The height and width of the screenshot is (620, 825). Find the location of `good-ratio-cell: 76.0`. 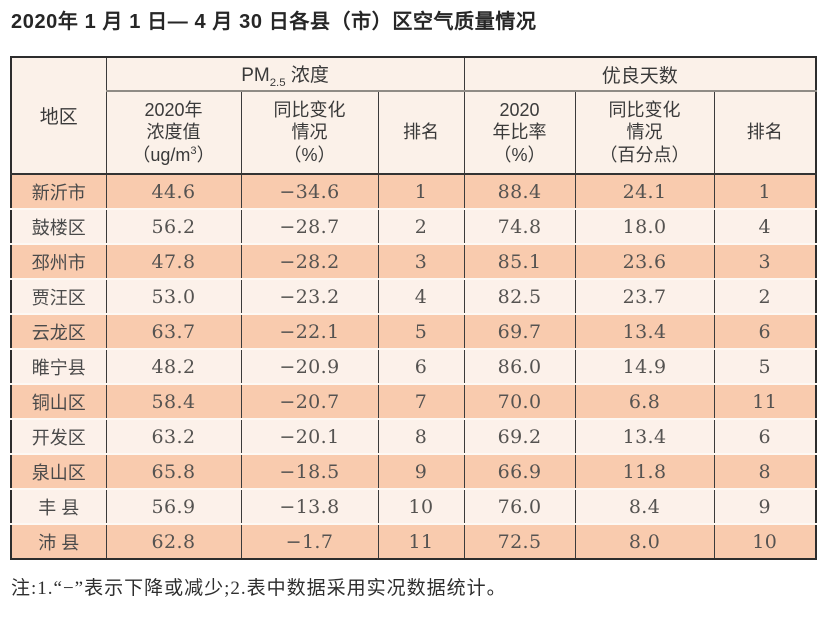

good-ratio-cell: 76.0 is located at coordinates (519, 507).